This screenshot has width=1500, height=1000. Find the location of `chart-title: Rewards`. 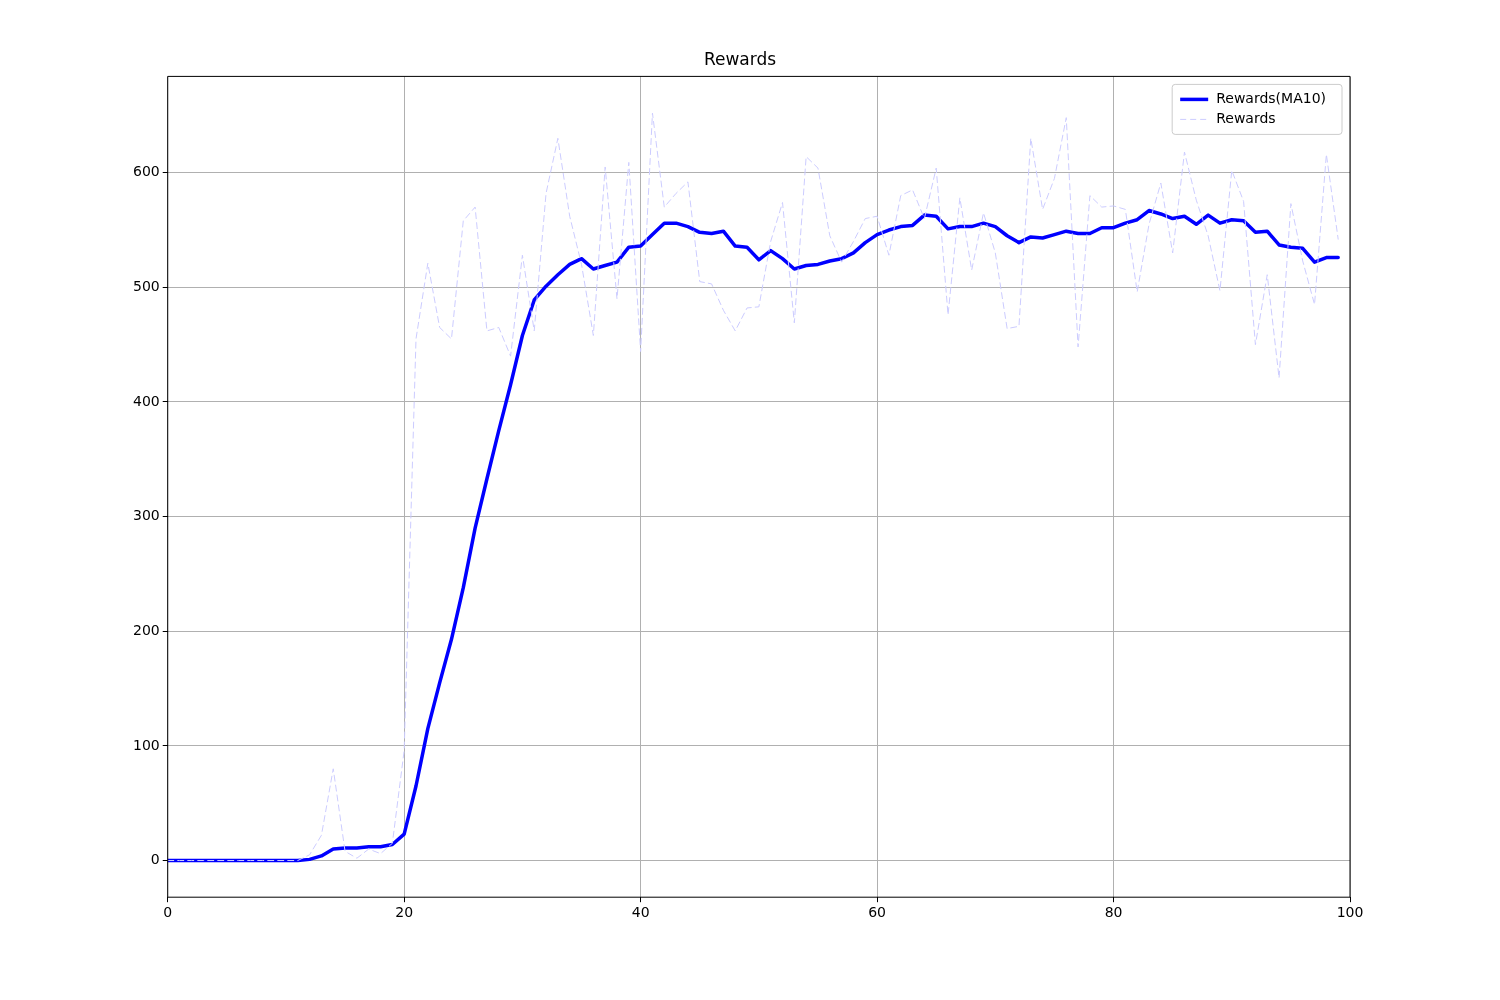

chart-title: Rewards is located at coordinates (740, 58).